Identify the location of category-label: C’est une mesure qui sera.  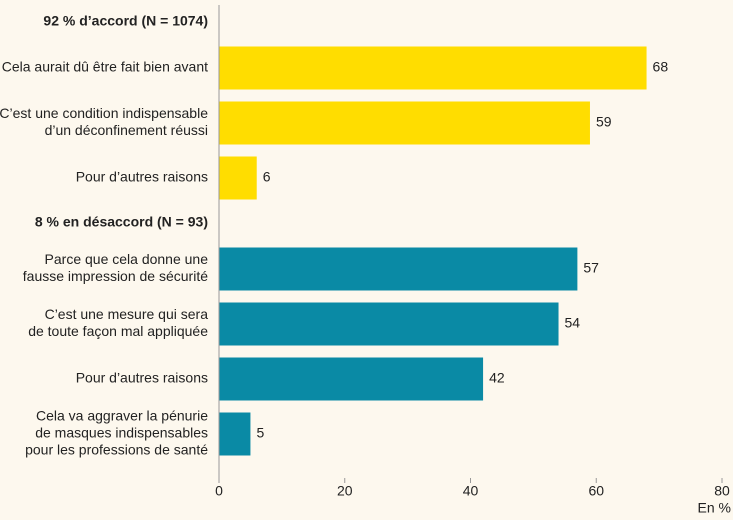
(127, 314).